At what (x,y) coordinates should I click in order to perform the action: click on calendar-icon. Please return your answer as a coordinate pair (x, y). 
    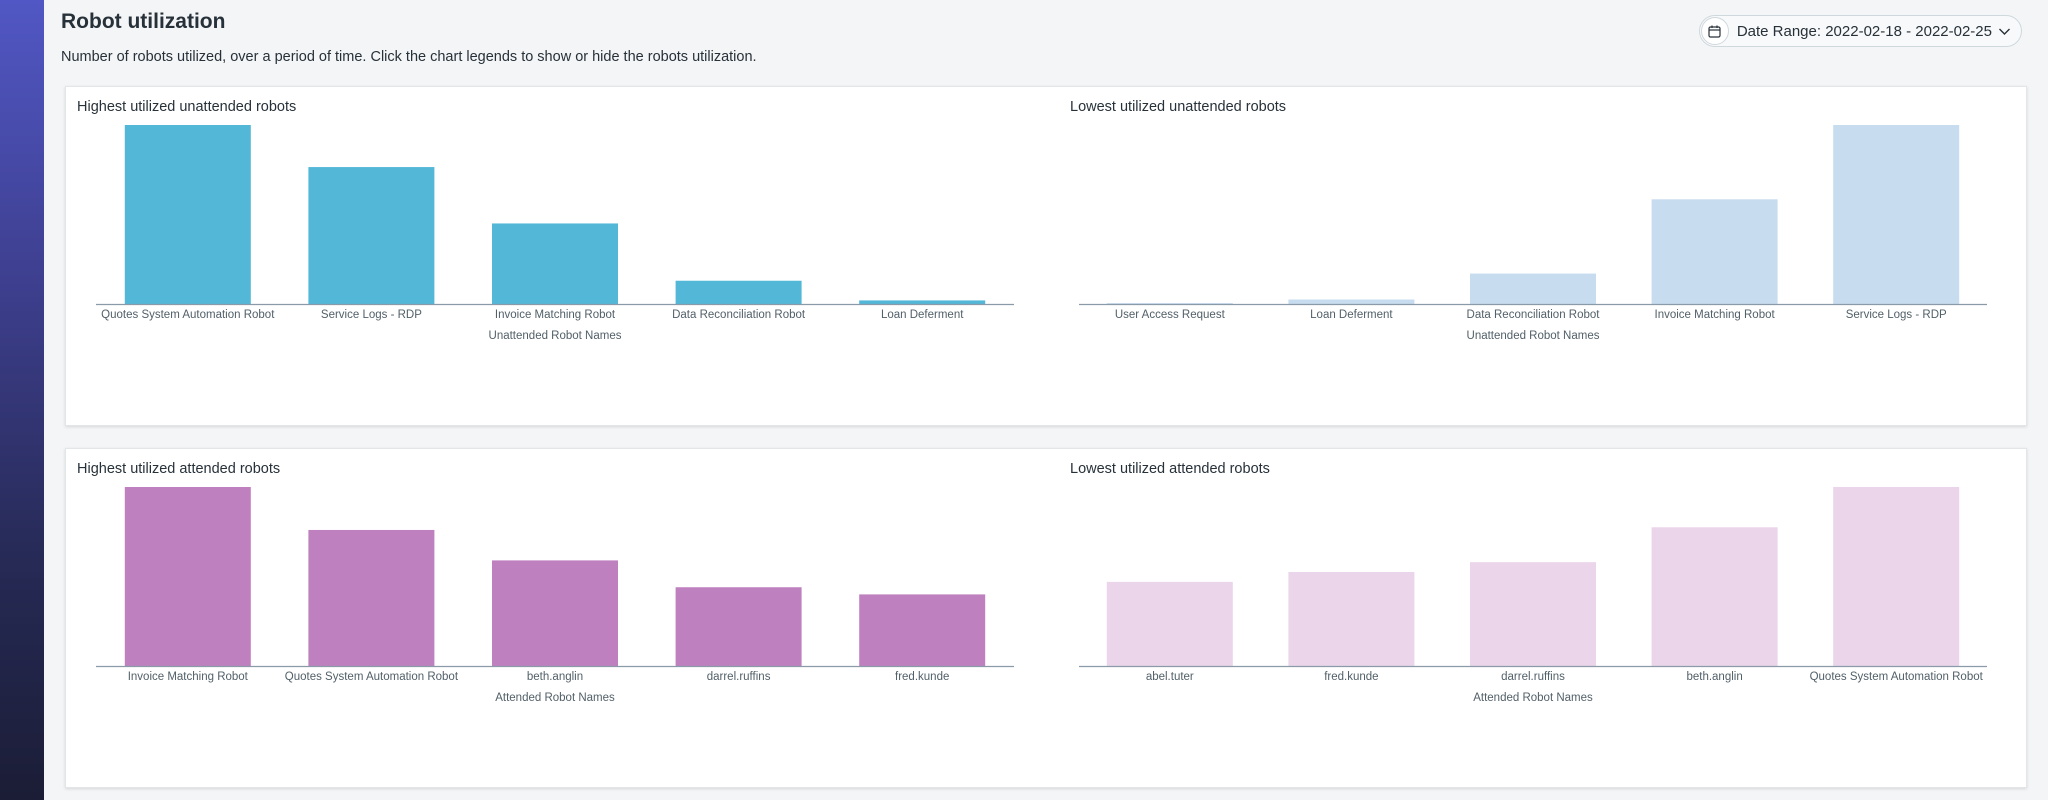
    Looking at the image, I should click on (1714, 31).